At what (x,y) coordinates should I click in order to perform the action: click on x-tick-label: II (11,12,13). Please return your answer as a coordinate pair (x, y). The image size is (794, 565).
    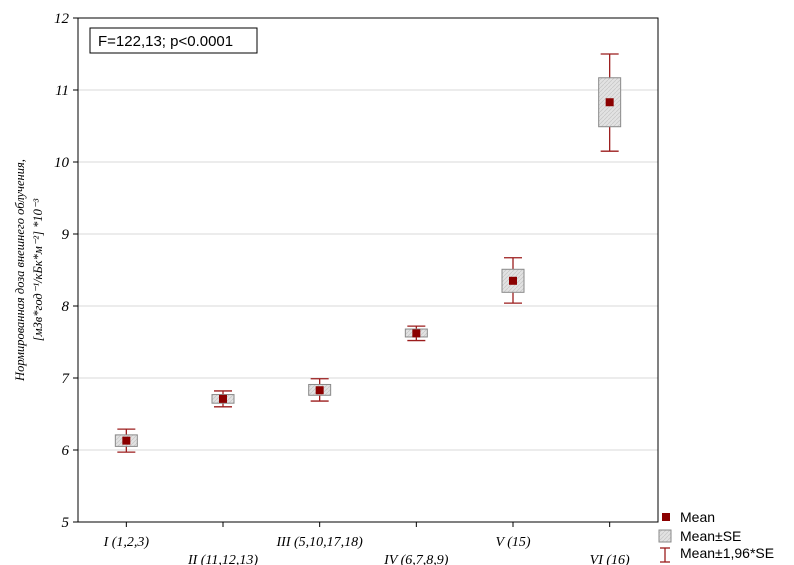
    Looking at the image, I should click on (222, 559).